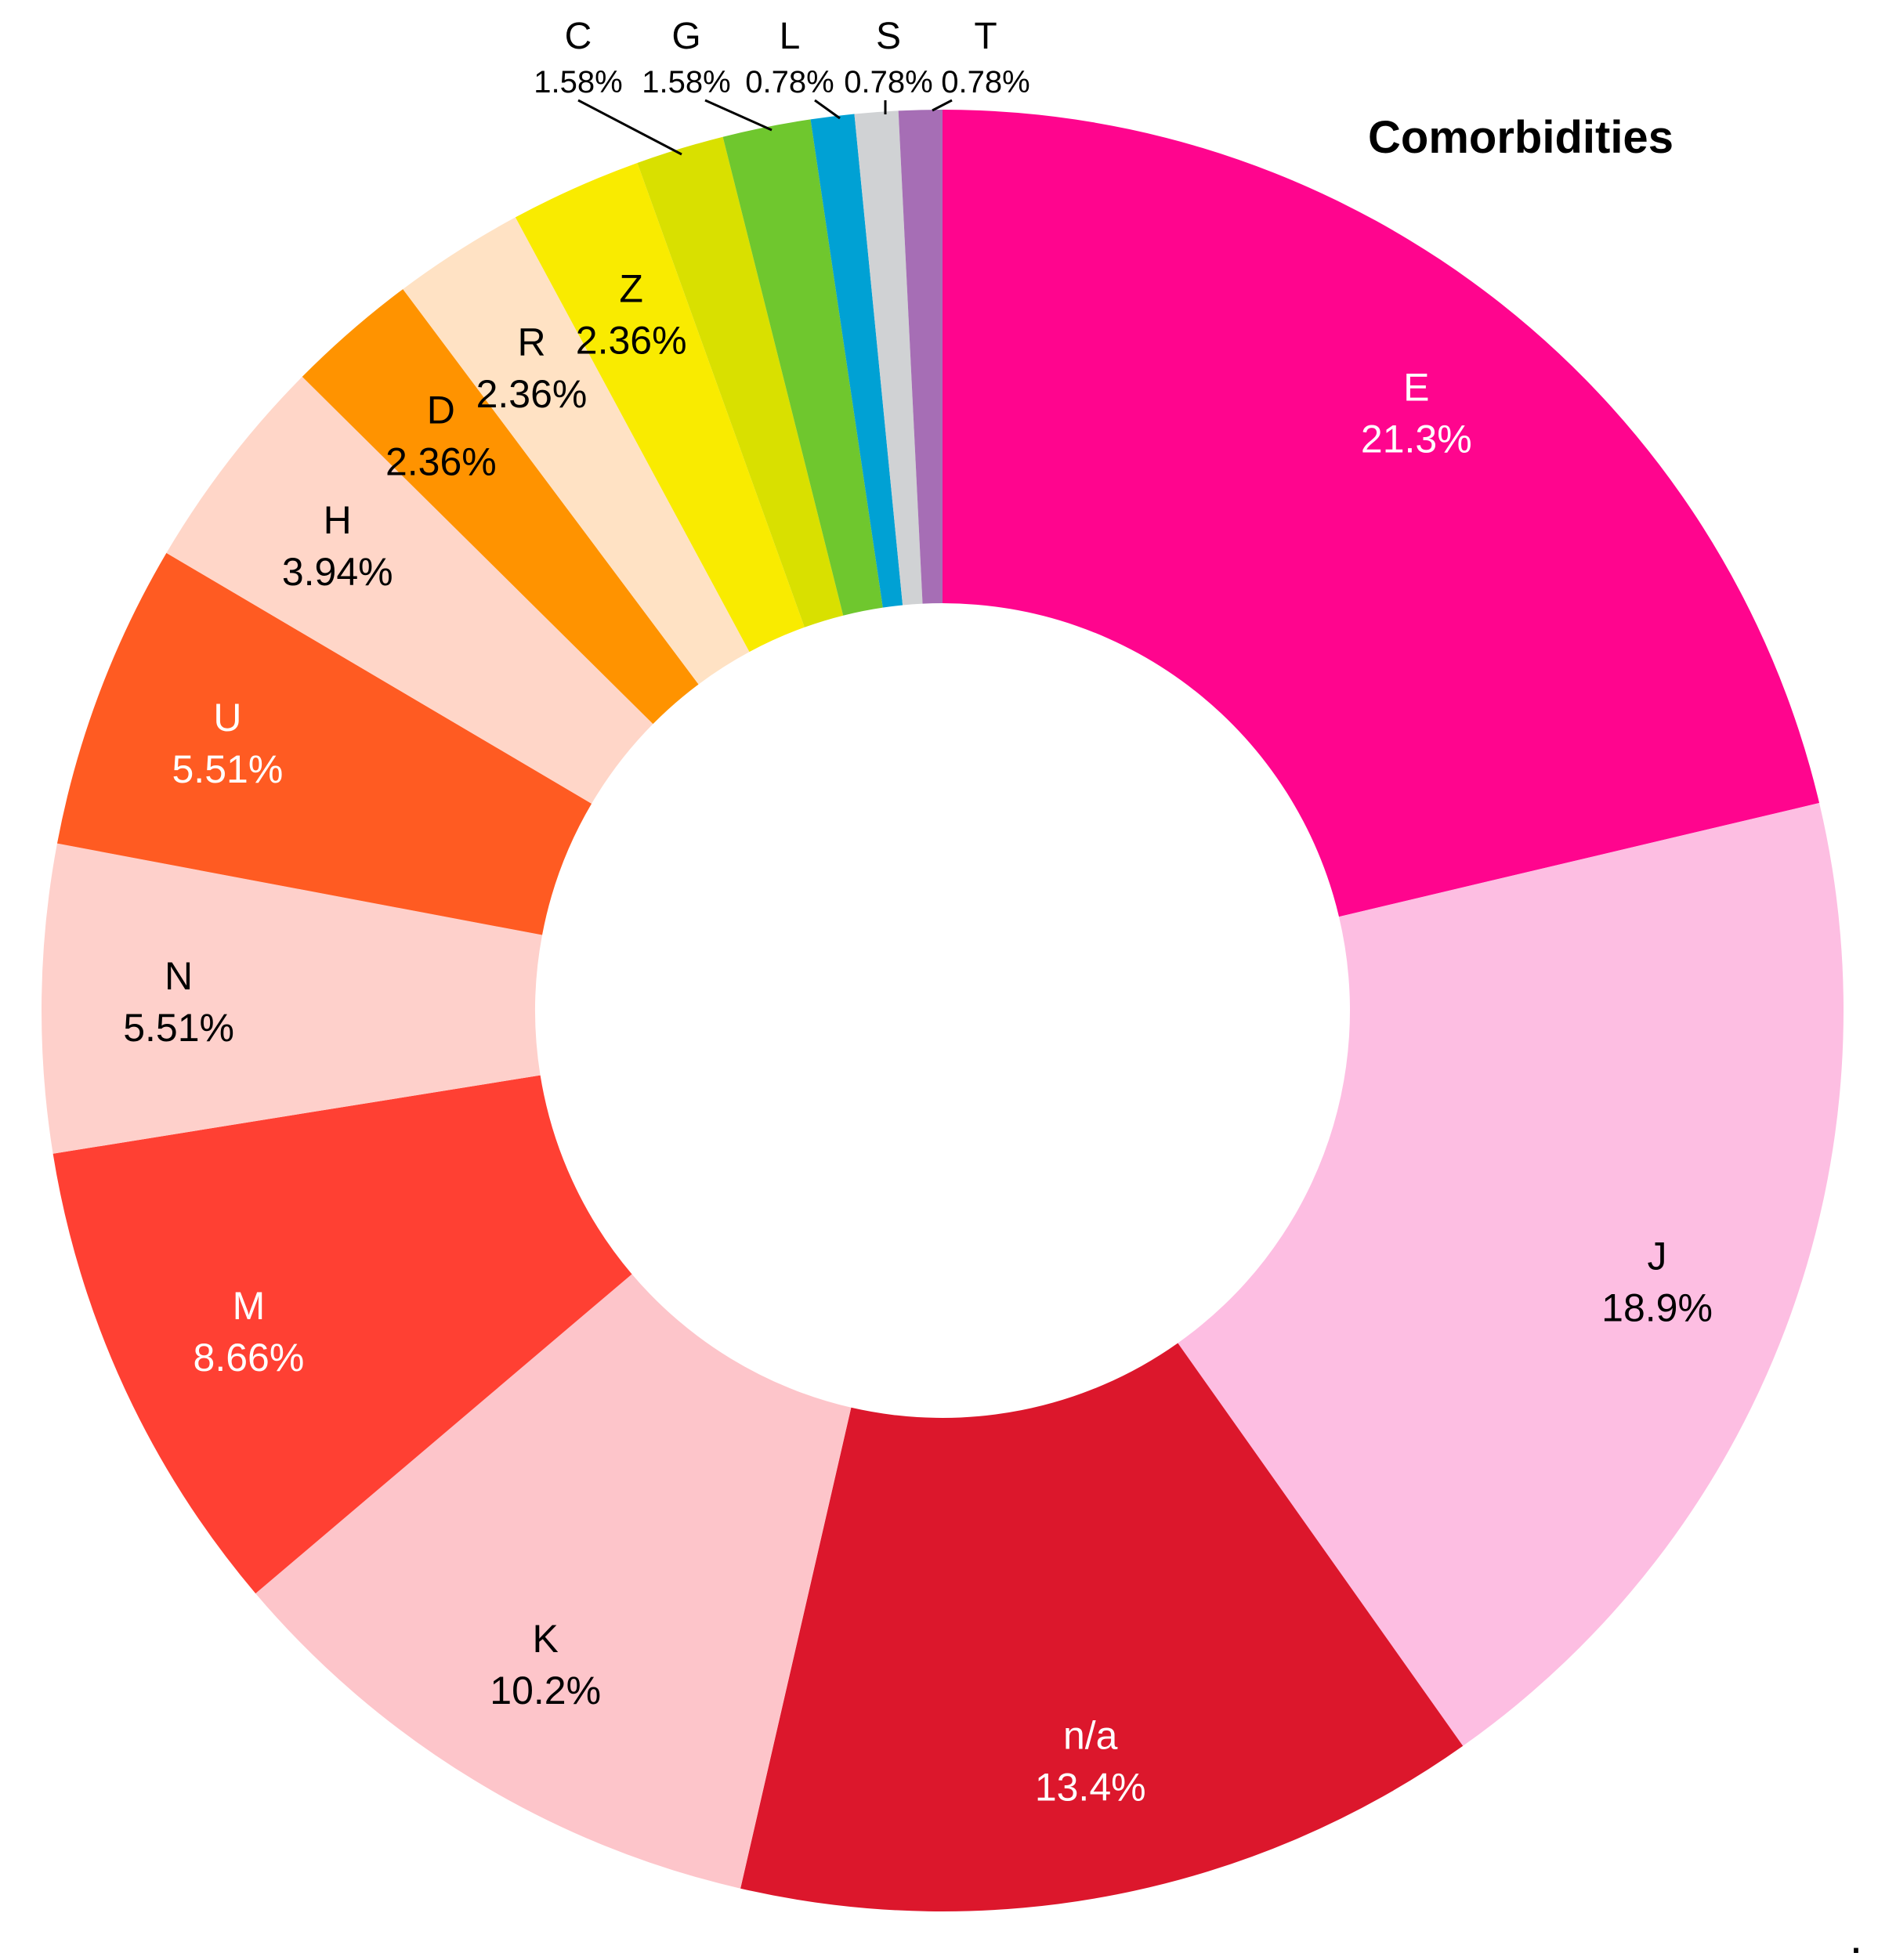  I want to click on slice-percent-e: 21.3%, so click(1416, 439).